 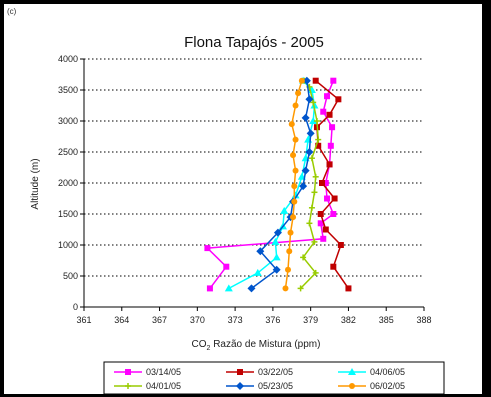 What do you see at coordinates (235, 320) in the screenshot?
I see `x-tick-label: 373` at bounding box center [235, 320].